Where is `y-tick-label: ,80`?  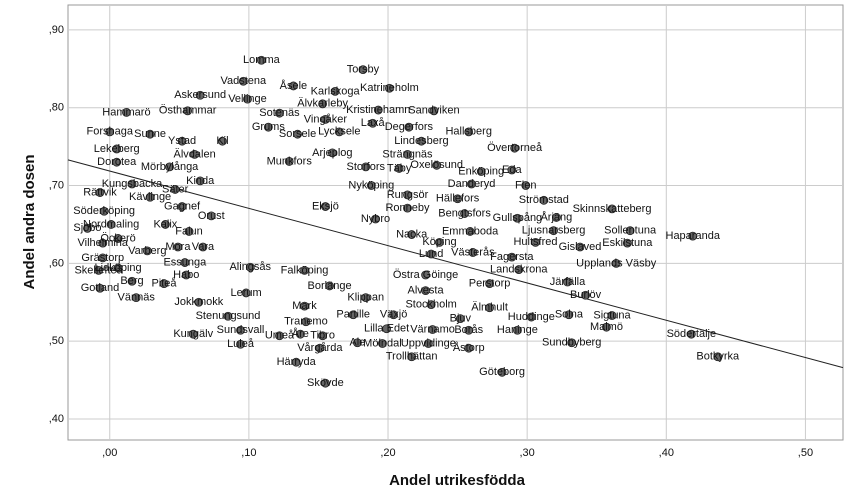 y-tick-label: ,80 is located at coordinates (56, 108).